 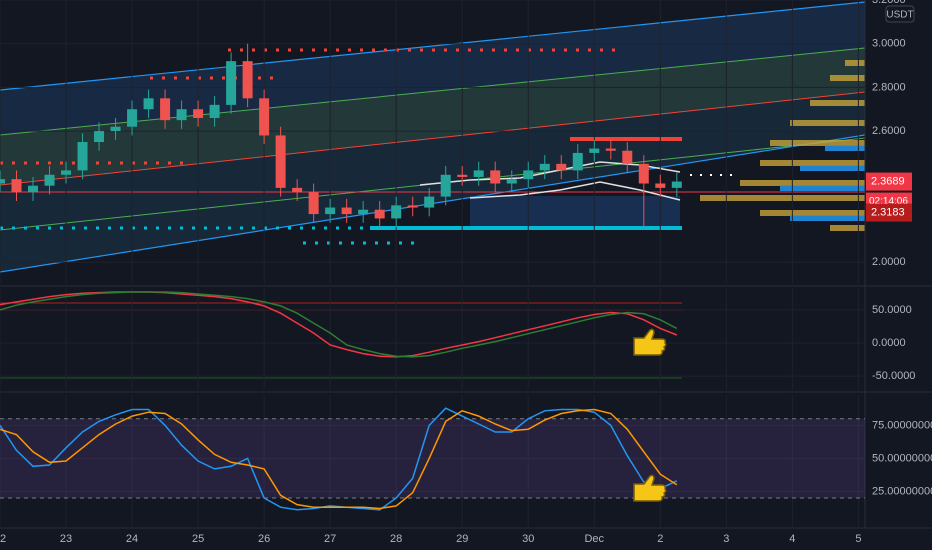 I want to click on band-fill, so click(x=432, y=458).